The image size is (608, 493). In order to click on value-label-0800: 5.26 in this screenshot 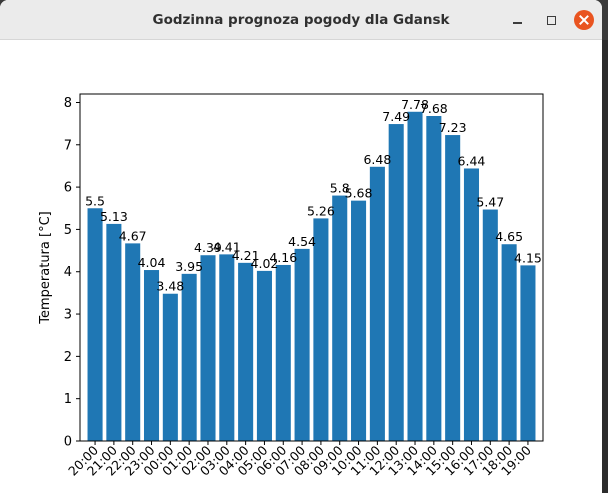, I will do `click(321, 210)`.